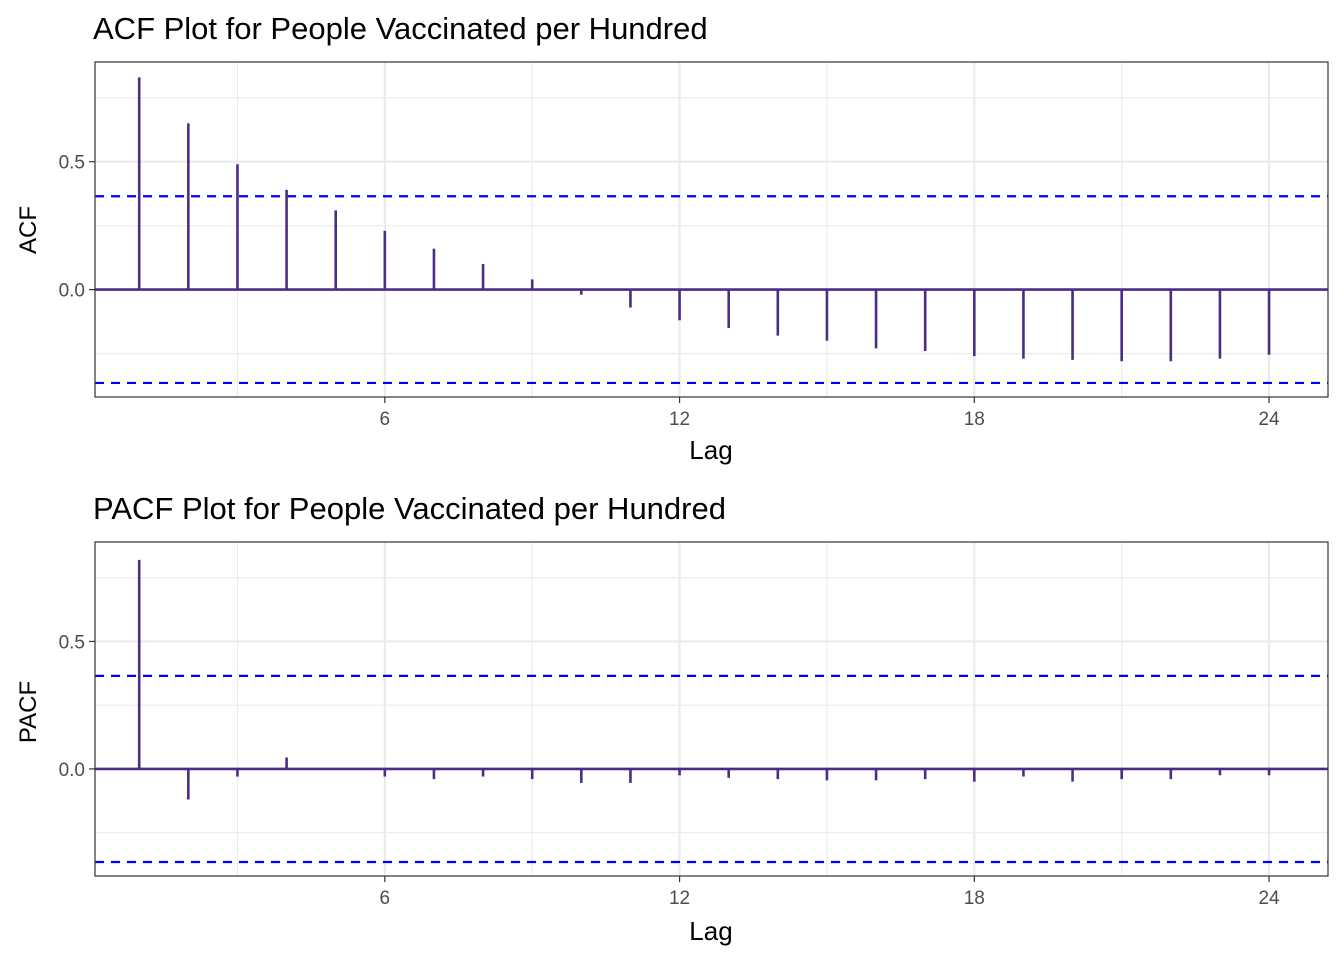 The width and height of the screenshot is (1344, 960). I want to click on pacf-x-tick-label: 18, so click(974, 898).